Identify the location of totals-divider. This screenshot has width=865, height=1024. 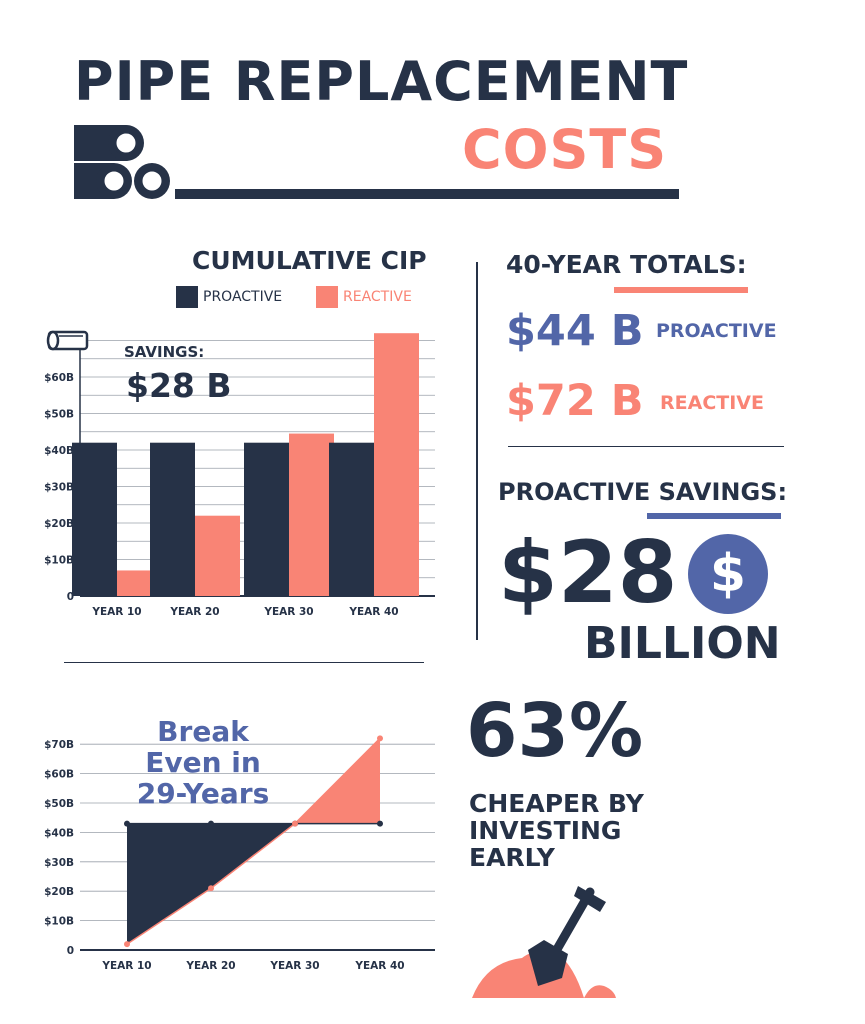
(646, 446).